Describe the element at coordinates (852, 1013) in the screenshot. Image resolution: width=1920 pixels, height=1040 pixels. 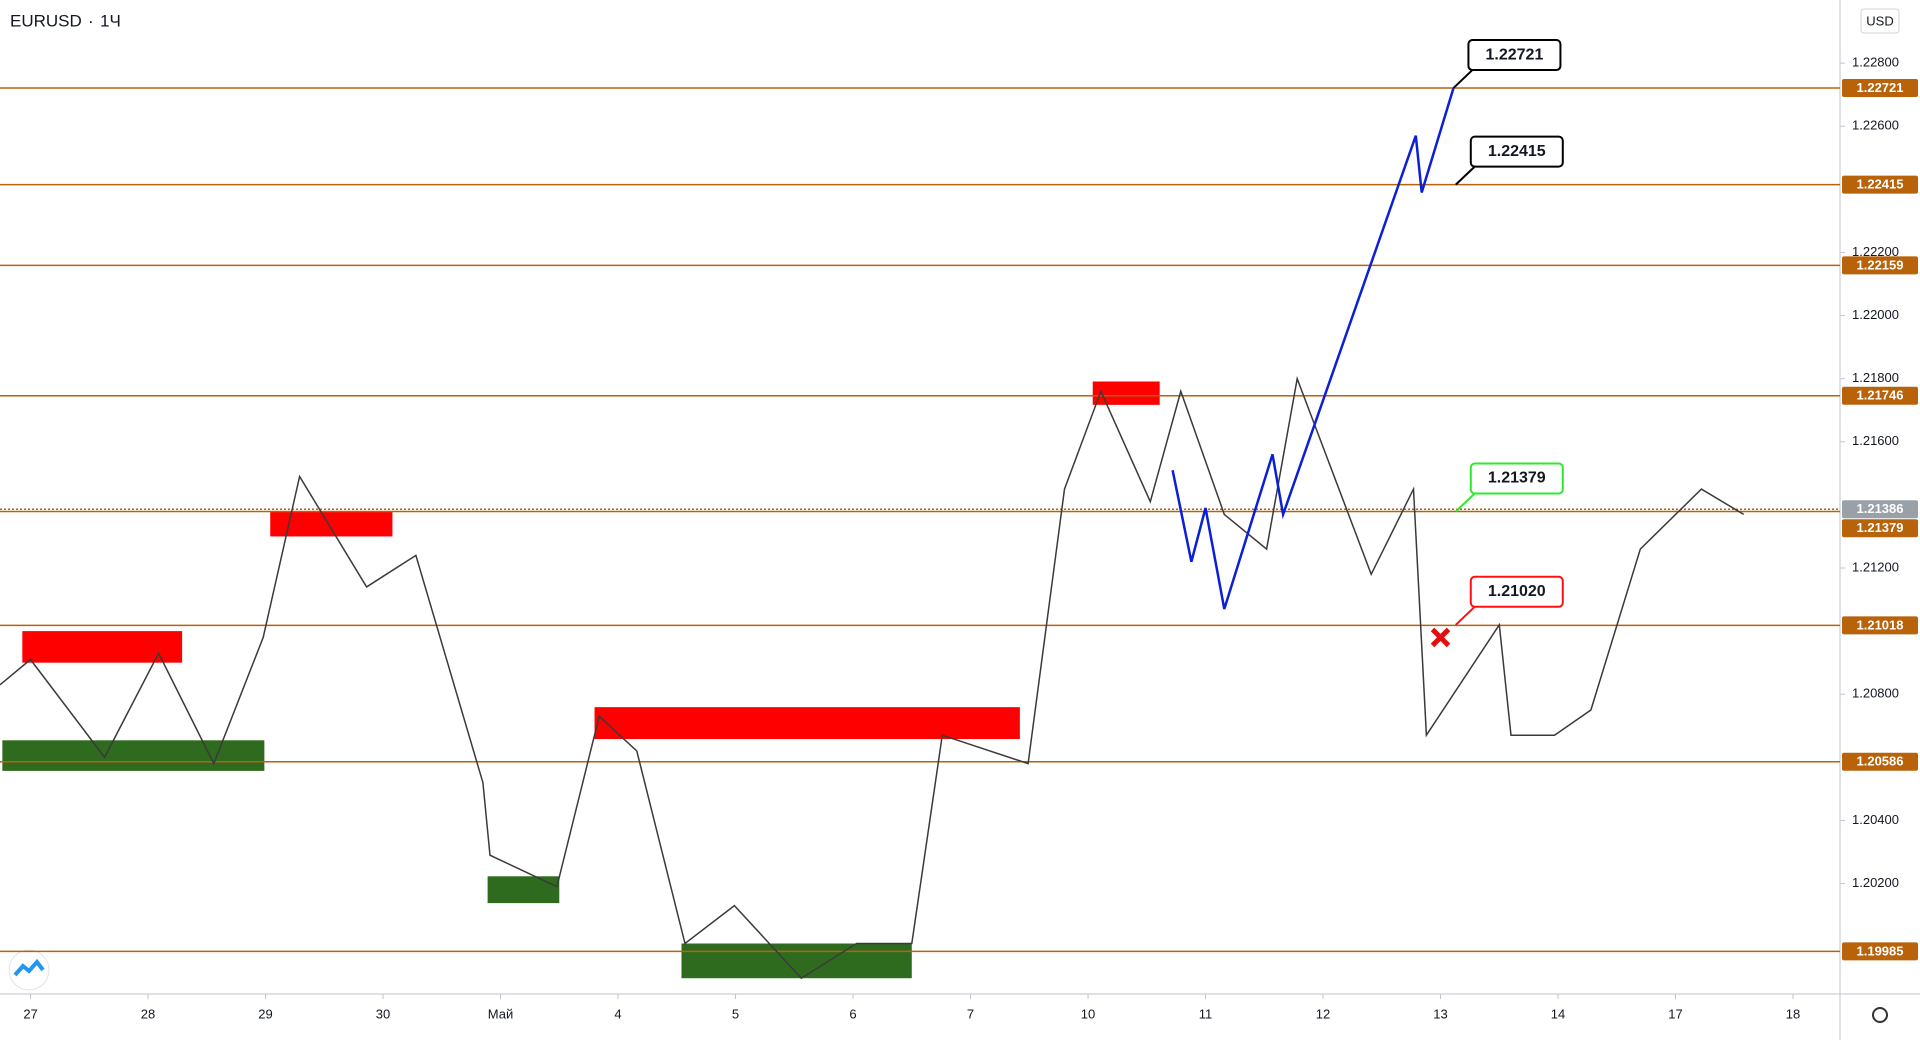
I see `x-tick-label: 6` at that location.